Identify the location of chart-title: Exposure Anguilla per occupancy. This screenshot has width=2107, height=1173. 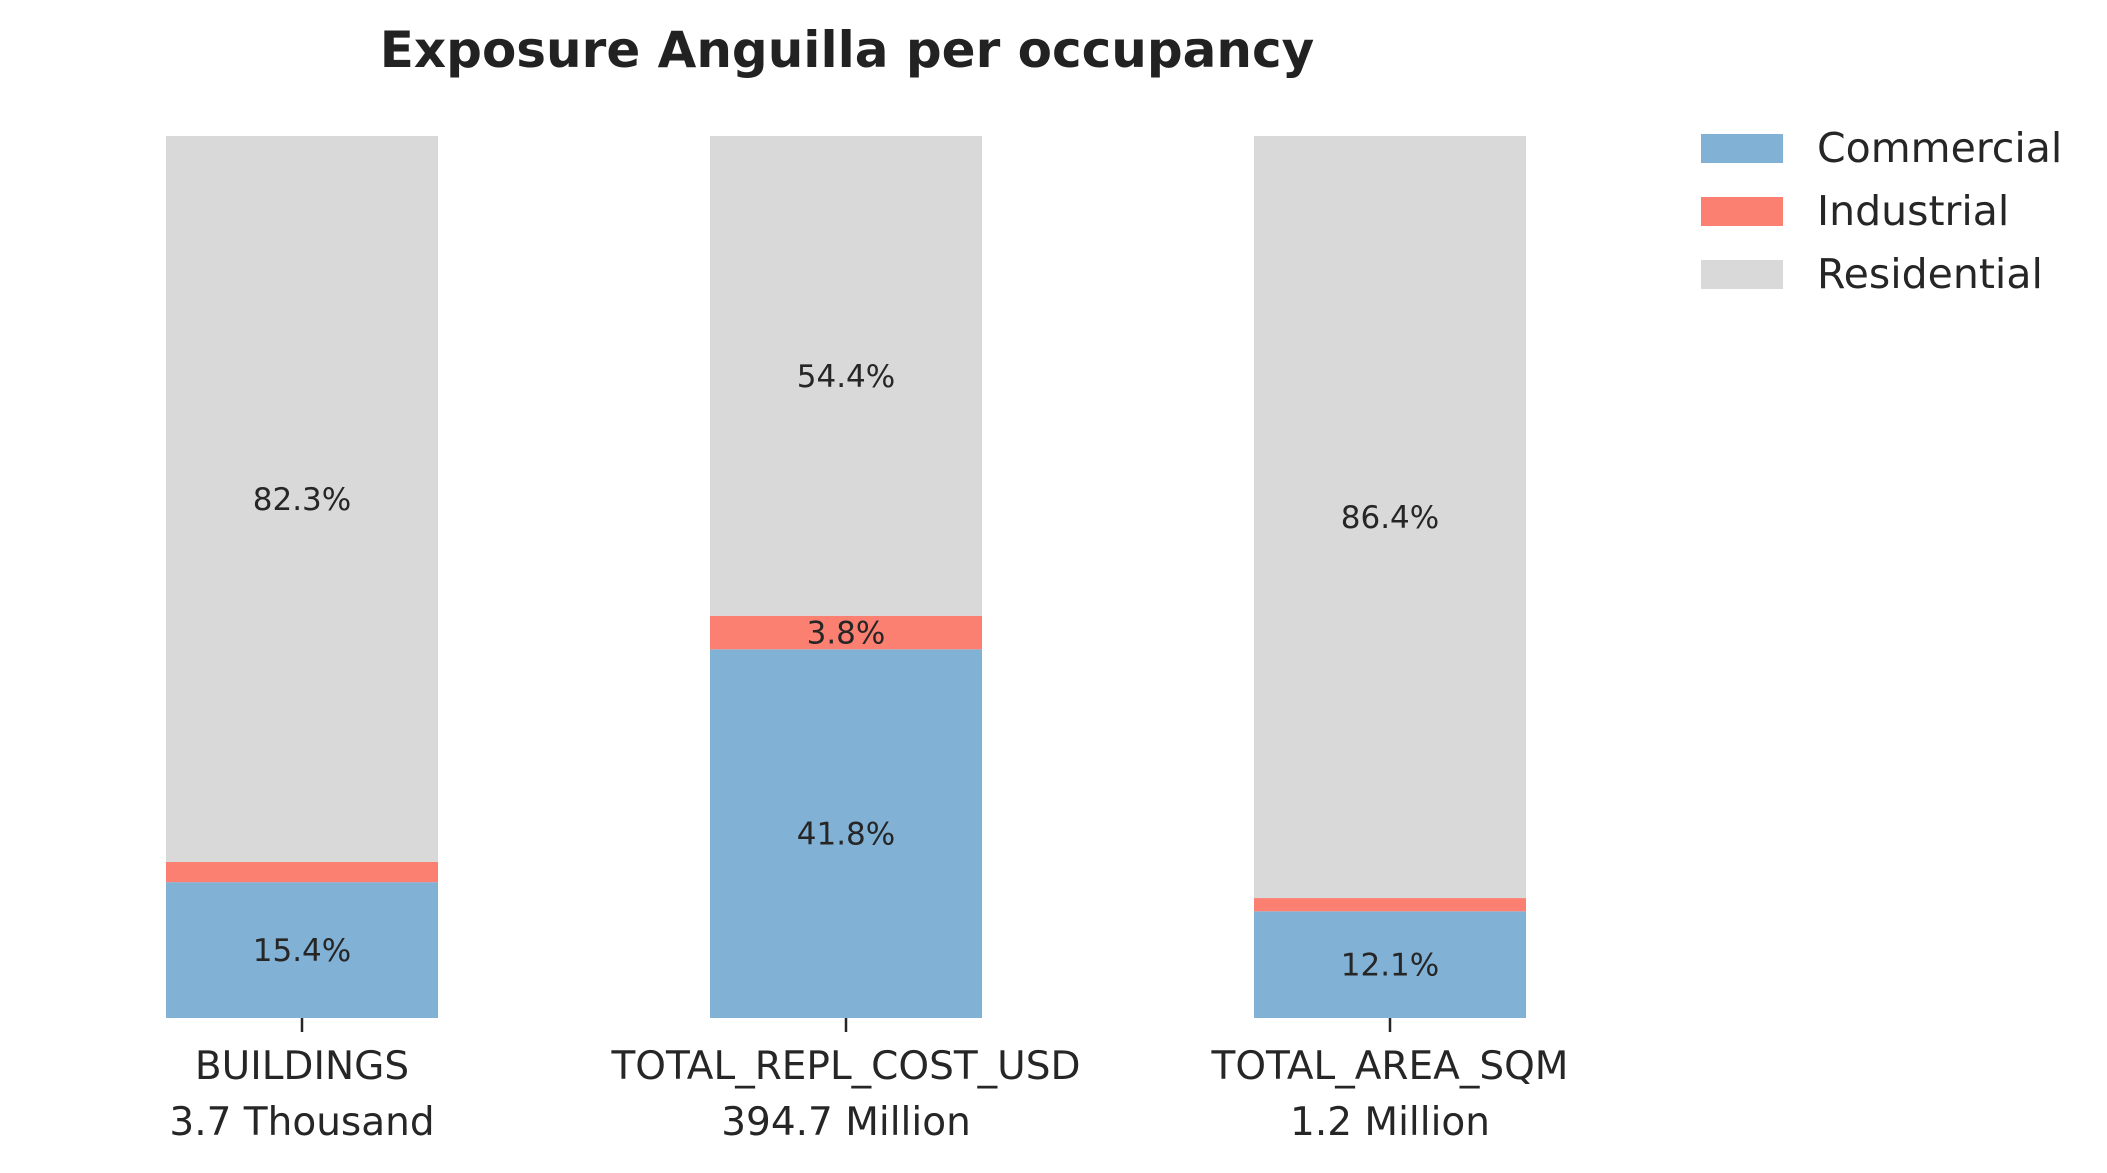
(847, 50).